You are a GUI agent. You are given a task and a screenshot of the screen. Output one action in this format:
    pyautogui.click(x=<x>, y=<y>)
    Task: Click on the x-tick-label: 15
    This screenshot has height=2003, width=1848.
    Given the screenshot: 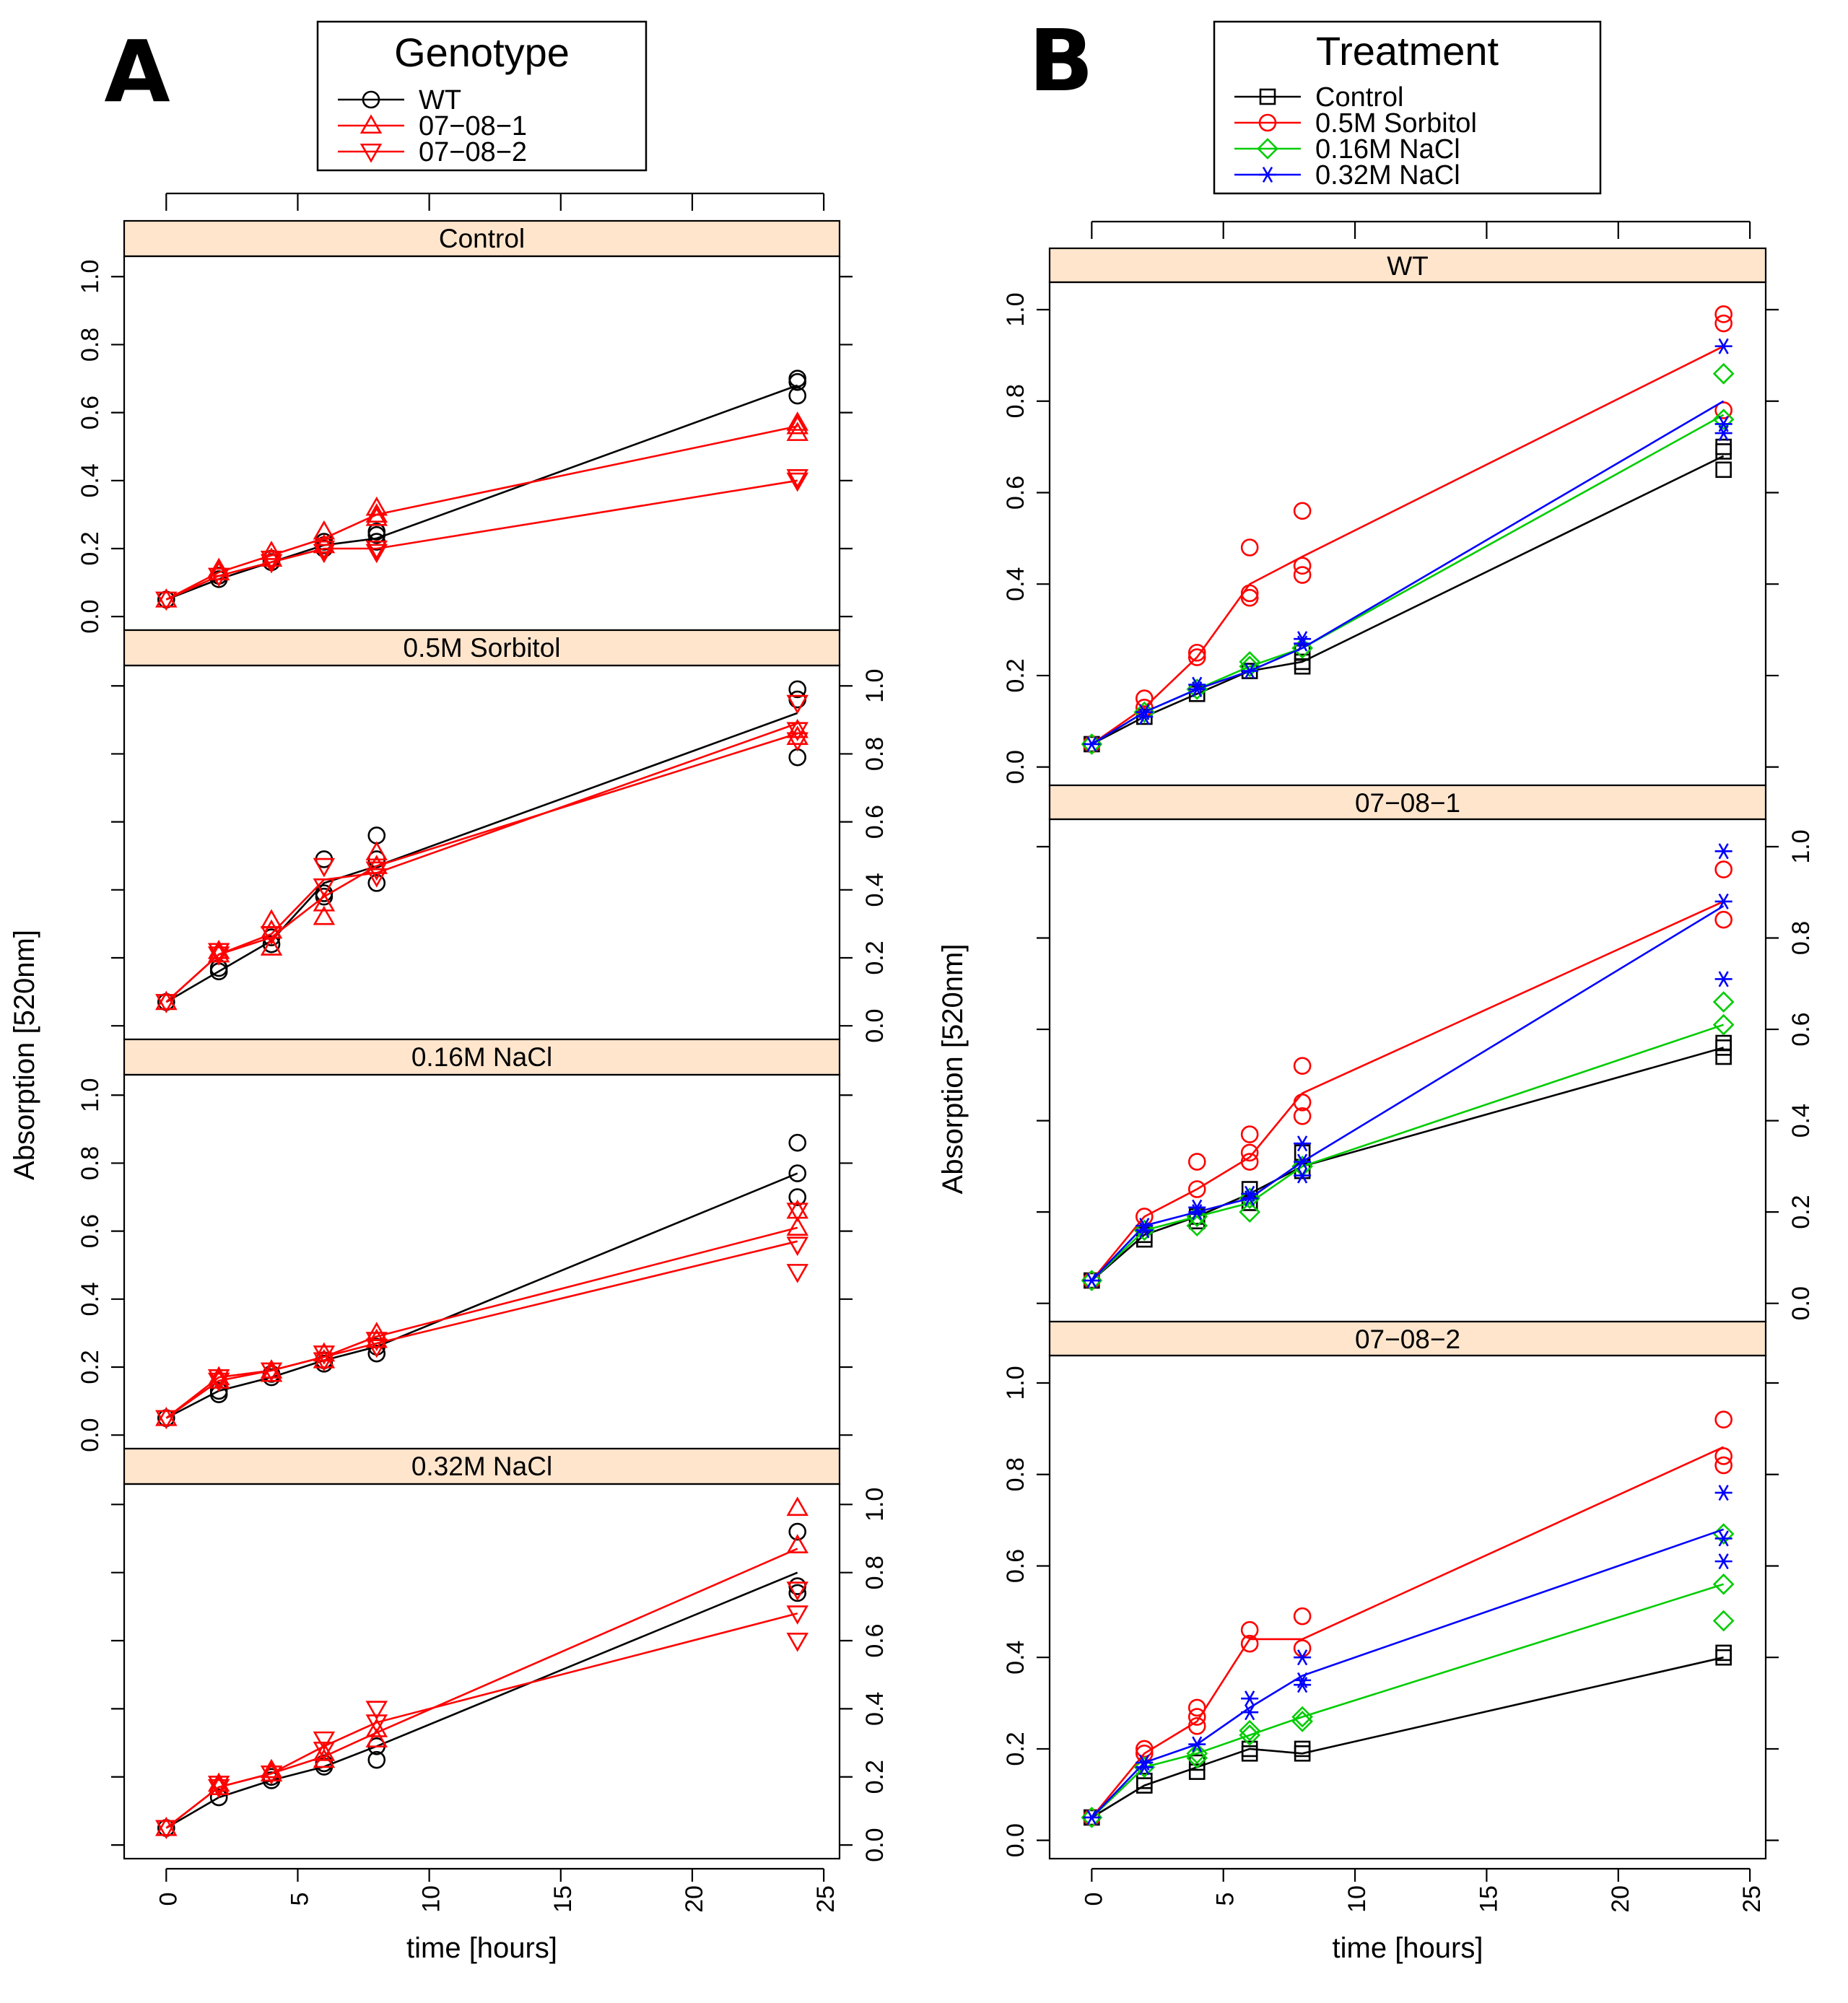 What is the action you would take?
    pyautogui.click(x=563, y=1899)
    